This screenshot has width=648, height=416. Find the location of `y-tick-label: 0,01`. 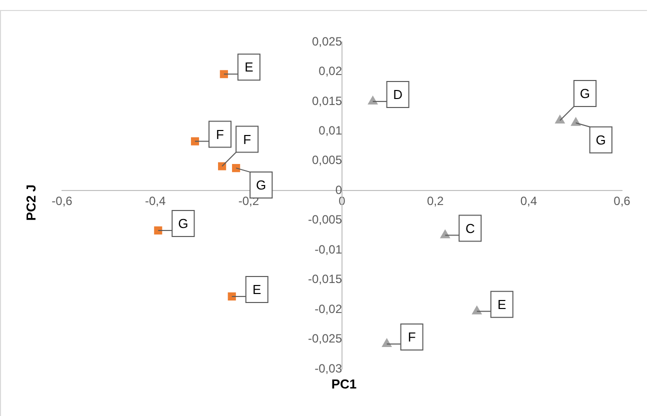

y-tick-label: 0,01 is located at coordinates (330, 130).